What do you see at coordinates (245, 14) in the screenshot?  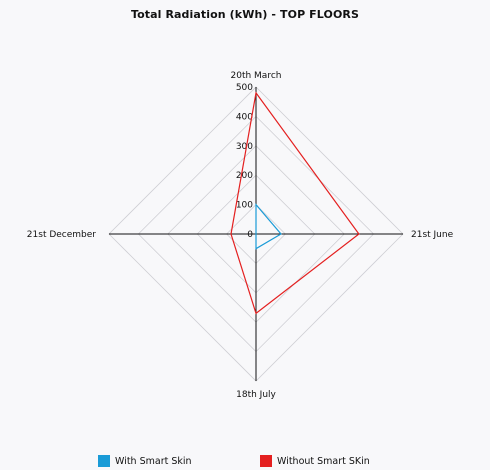 I see `chart-title: Total Radiation (kWh) - TOP FLOORS` at bounding box center [245, 14].